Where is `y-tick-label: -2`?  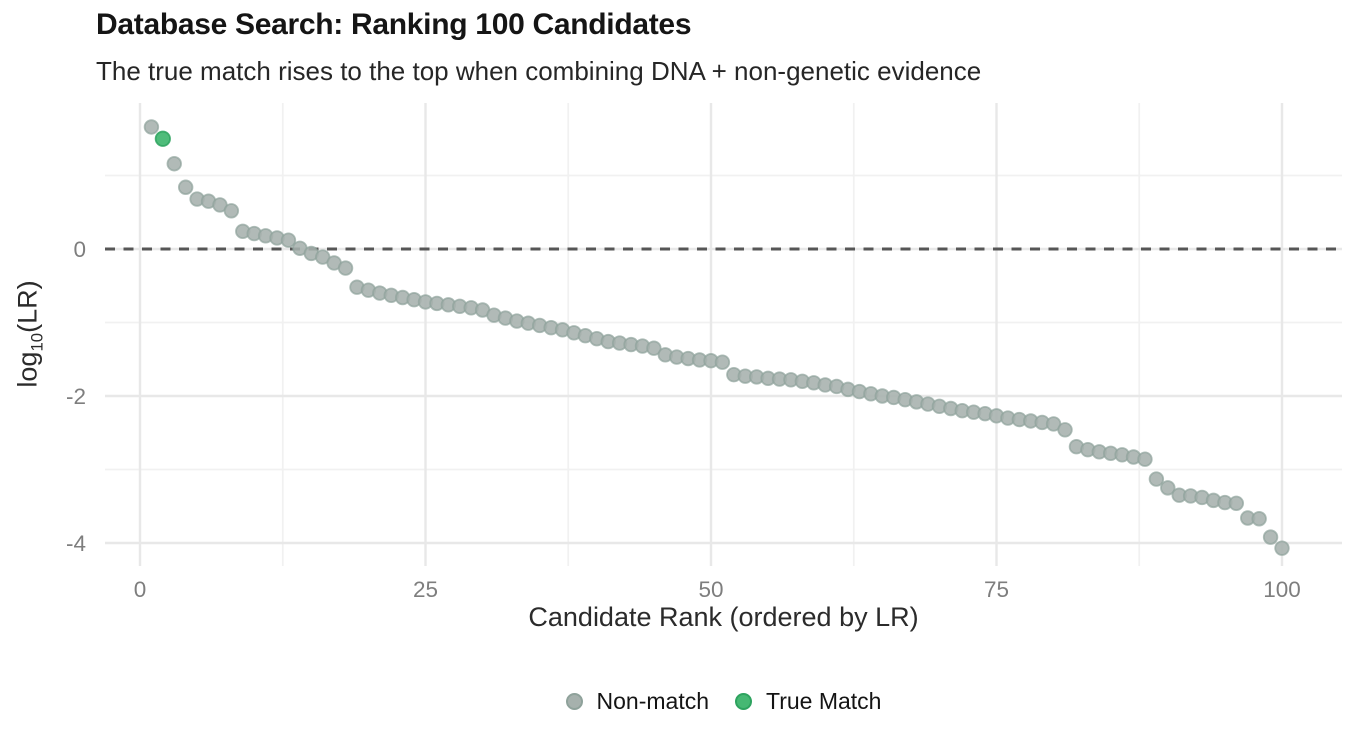
y-tick-label: -2 is located at coordinates (76, 396).